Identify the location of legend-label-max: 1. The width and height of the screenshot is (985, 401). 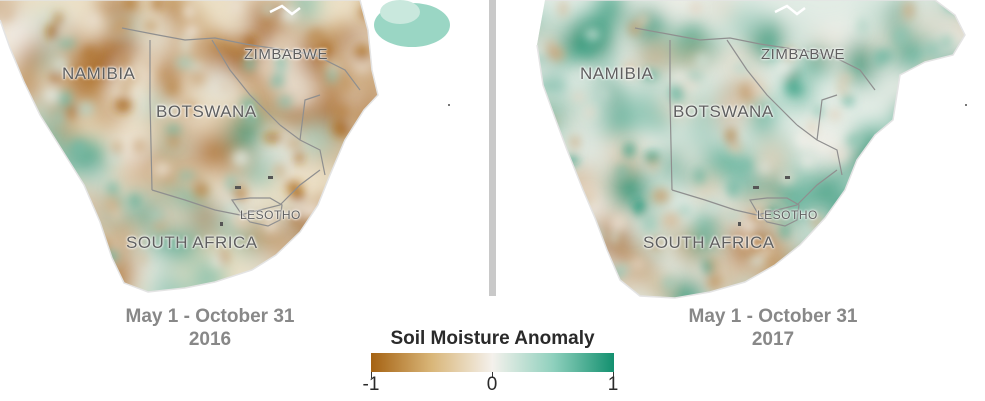
(613, 384).